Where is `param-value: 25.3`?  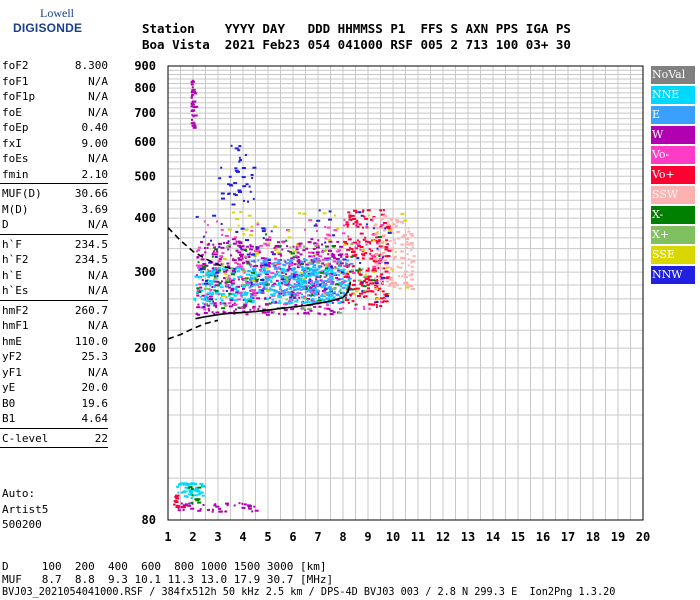
param-value: 25.3 is located at coordinates (95, 356).